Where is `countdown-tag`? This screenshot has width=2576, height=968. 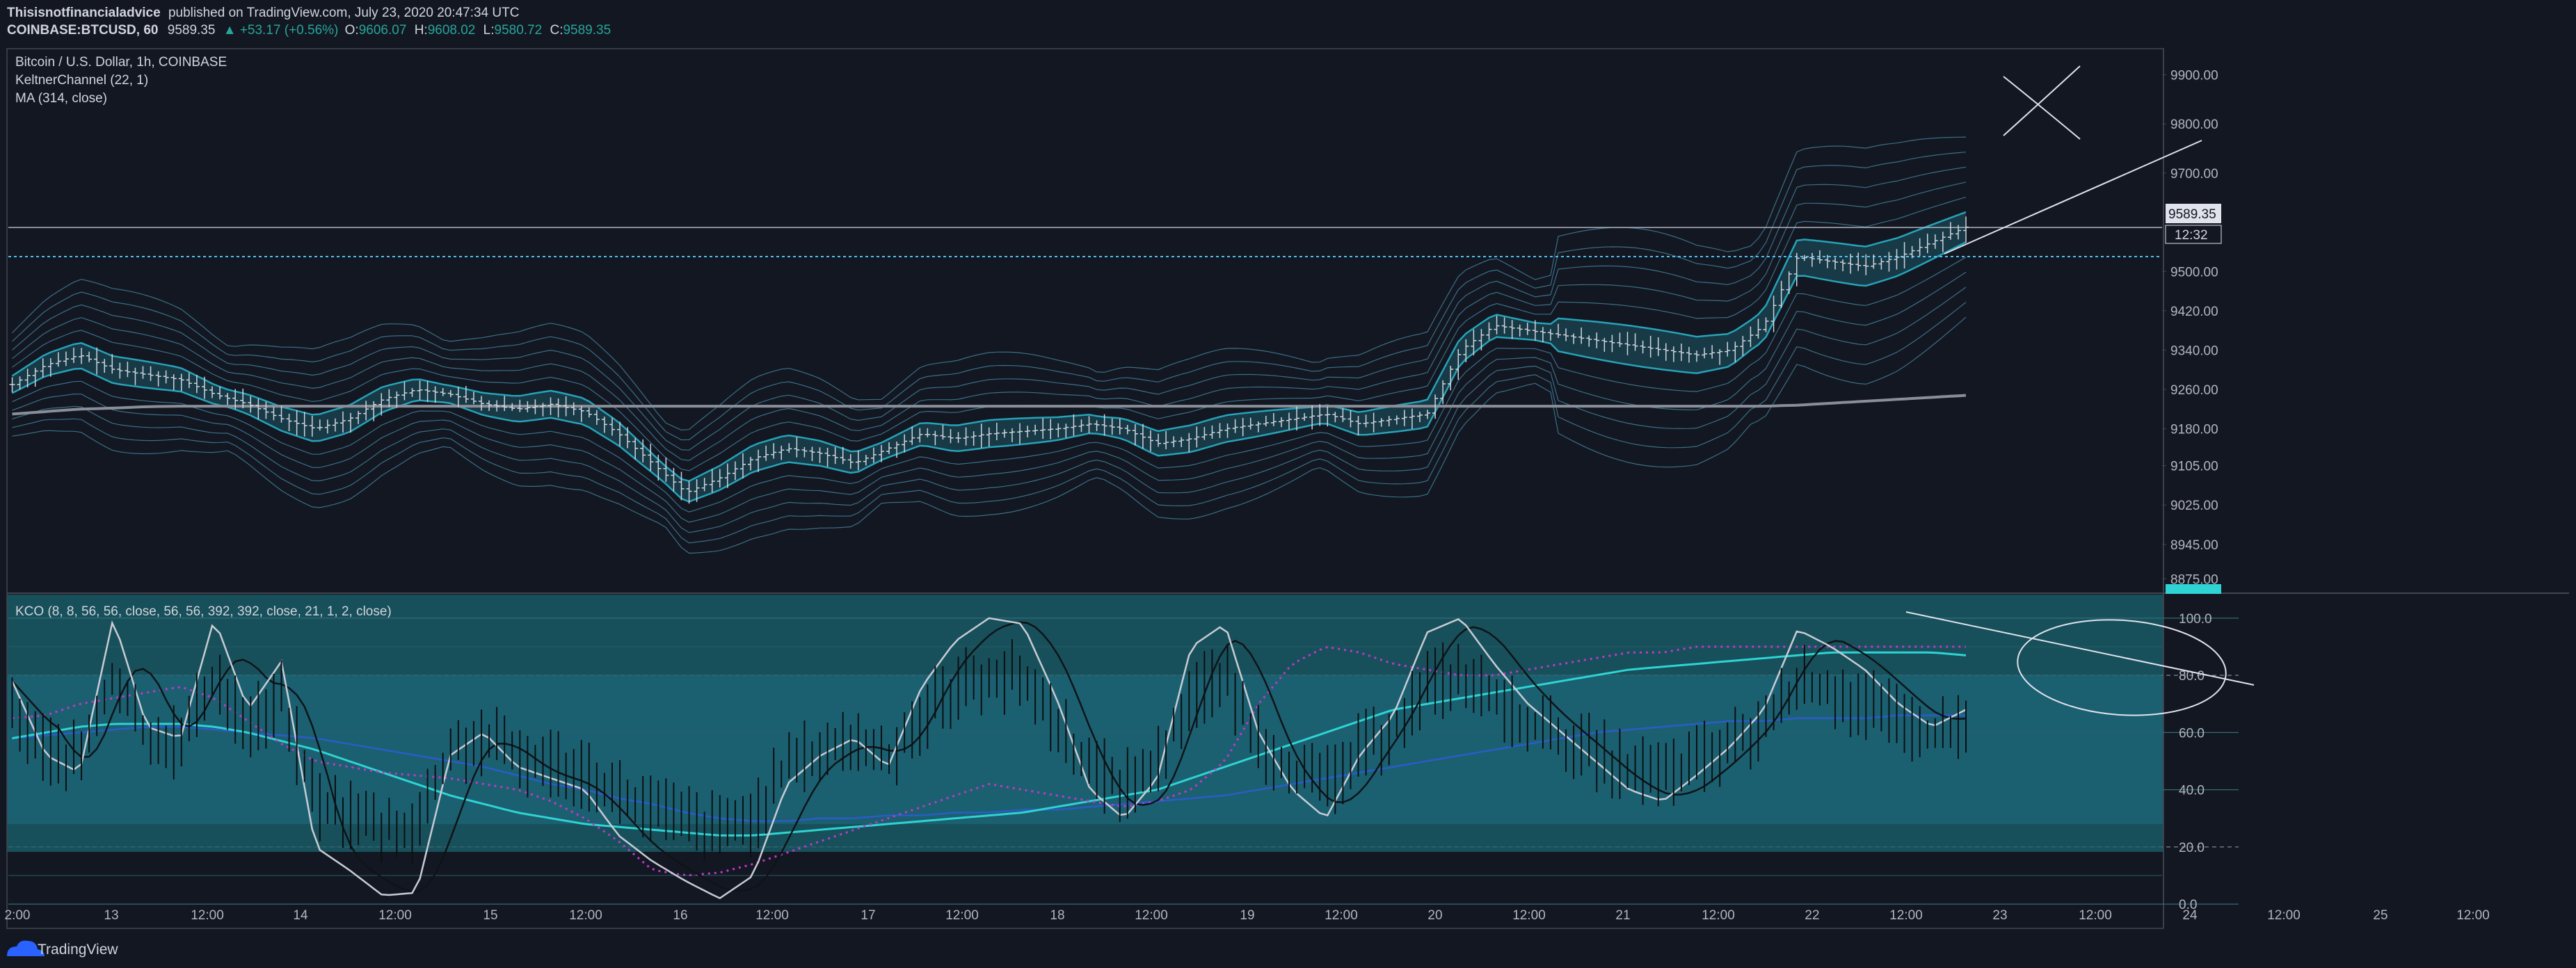
countdown-tag is located at coordinates (2193, 234).